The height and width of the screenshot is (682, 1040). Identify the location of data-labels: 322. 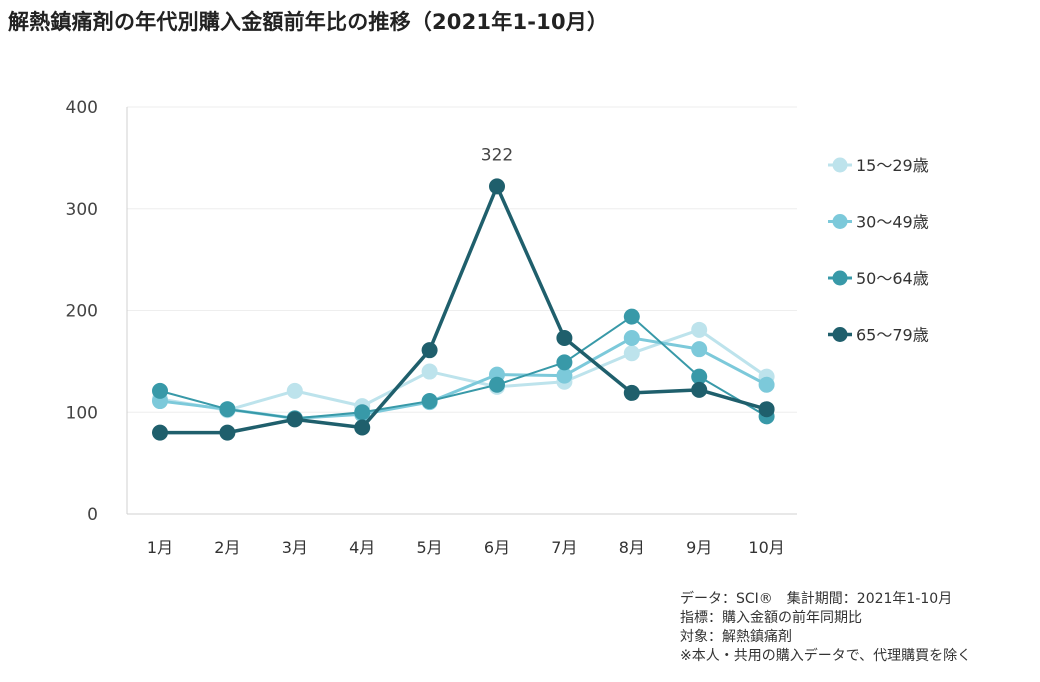
(497, 155).